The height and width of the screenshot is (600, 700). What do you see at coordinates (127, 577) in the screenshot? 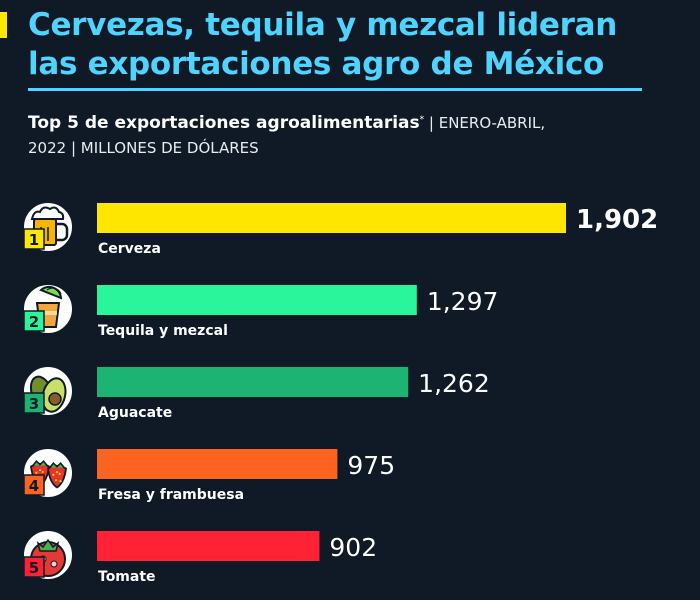
I see `category-label: Tomate` at bounding box center [127, 577].